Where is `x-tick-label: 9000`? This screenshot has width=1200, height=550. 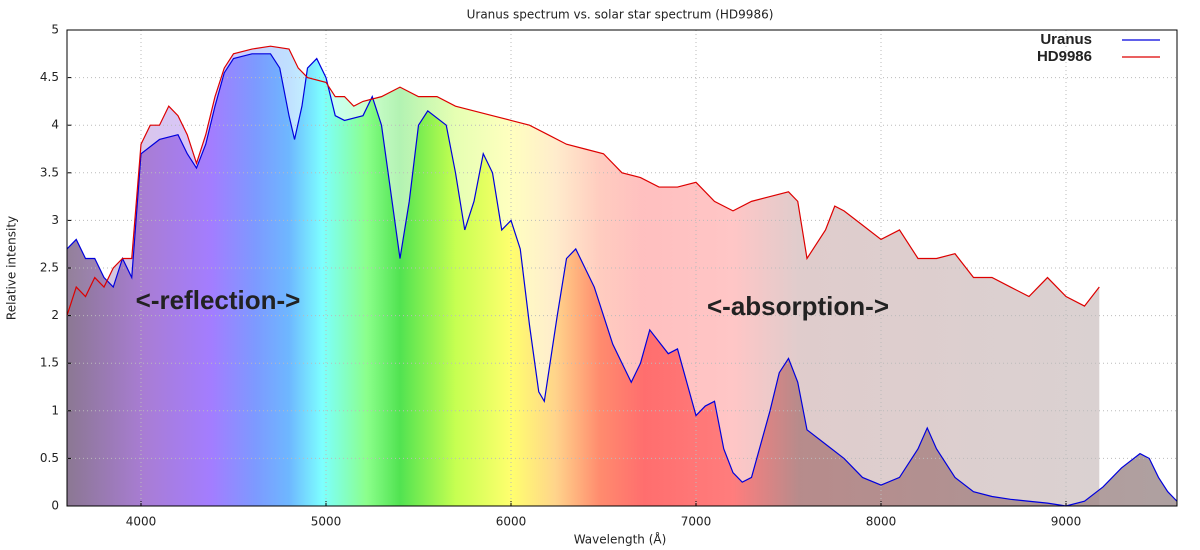 x-tick-label: 9000 is located at coordinates (1066, 522).